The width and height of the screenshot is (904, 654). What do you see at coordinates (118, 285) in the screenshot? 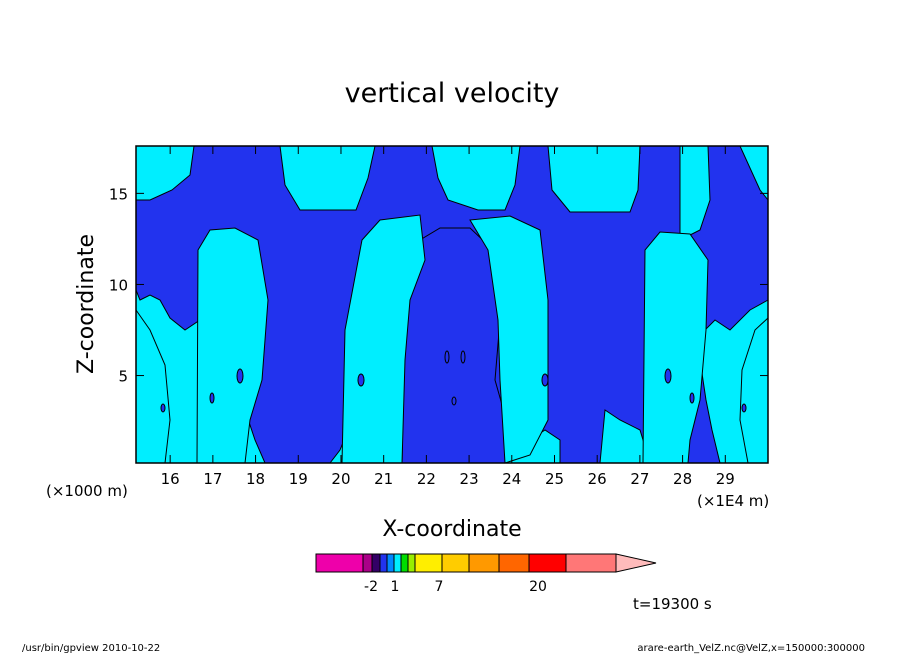
I see `y-tick-label: 10` at bounding box center [118, 285].